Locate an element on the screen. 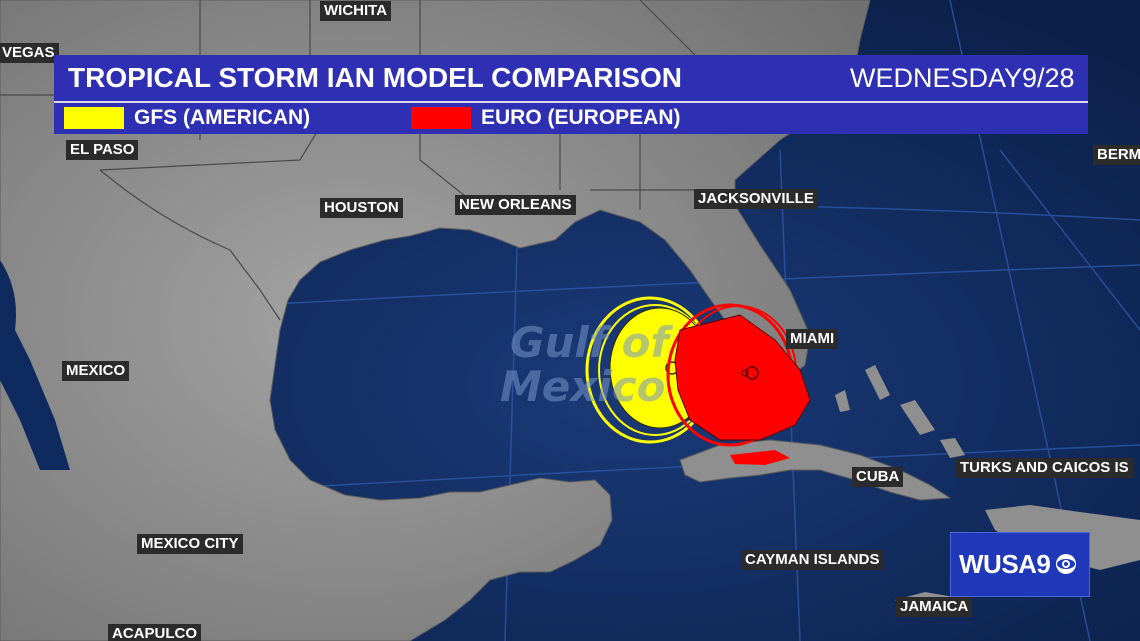 This screenshot has height=641, width=1140. city-label-jamaica: JAMAICA is located at coordinates (934, 607).